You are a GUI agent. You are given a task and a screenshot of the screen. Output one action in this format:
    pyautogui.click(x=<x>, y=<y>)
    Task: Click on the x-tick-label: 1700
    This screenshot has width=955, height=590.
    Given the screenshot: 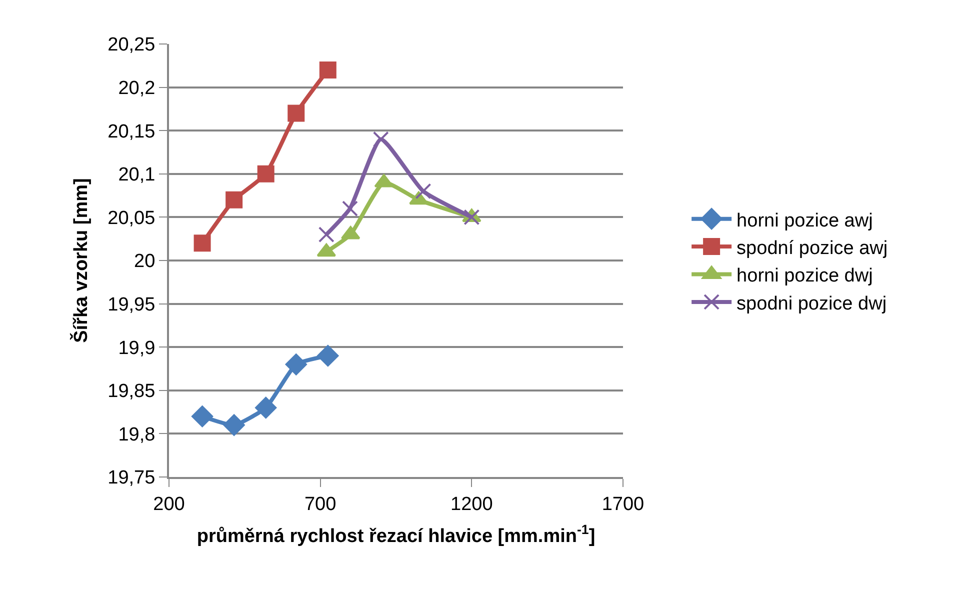 What is the action you would take?
    pyautogui.click(x=623, y=504)
    